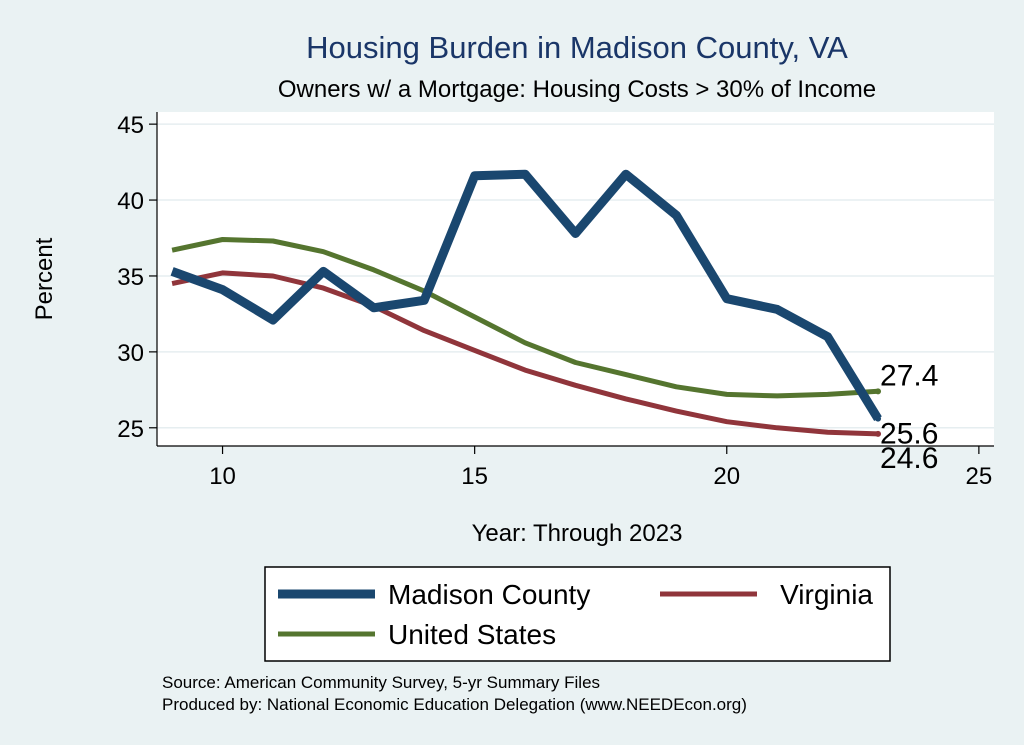 The image size is (1024, 745). I want to click on y-axis: 25 30 35 40 45, so click(137, 279).